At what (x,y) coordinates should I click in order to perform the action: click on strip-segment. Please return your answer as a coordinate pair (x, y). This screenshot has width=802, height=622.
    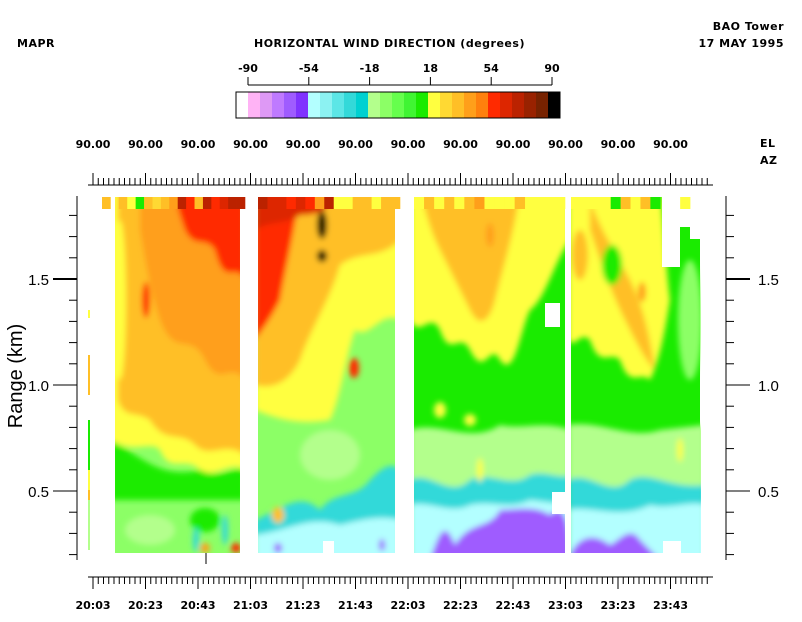
    Looking at the image, I should click on (89, 314).